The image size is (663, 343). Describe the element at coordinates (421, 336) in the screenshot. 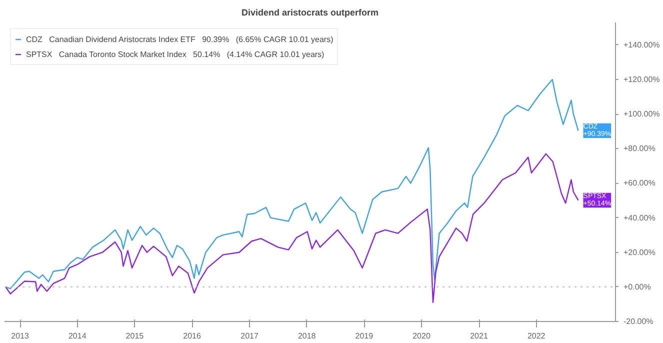

I see `x-tick-label: 2020` at that location.